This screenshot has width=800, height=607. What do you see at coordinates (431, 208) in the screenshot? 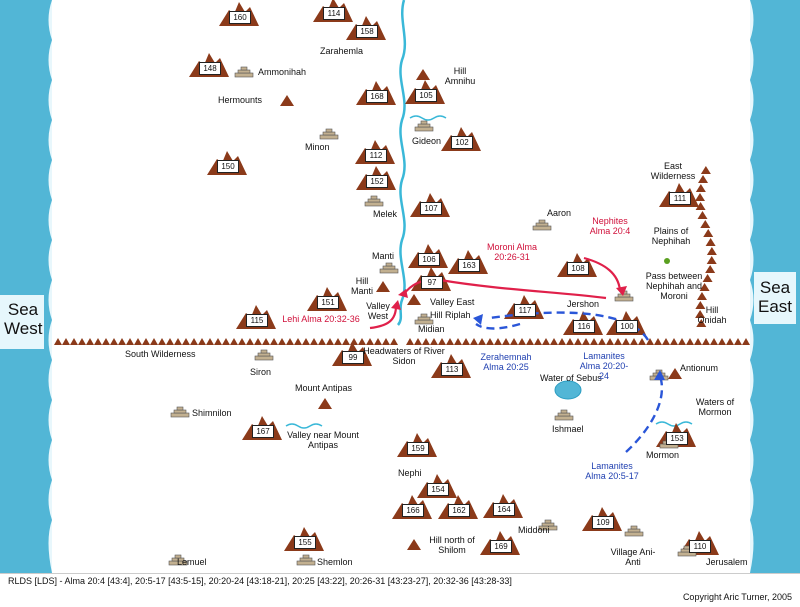
I see `hill-number-label: 107` at bounding box center [431, 208].